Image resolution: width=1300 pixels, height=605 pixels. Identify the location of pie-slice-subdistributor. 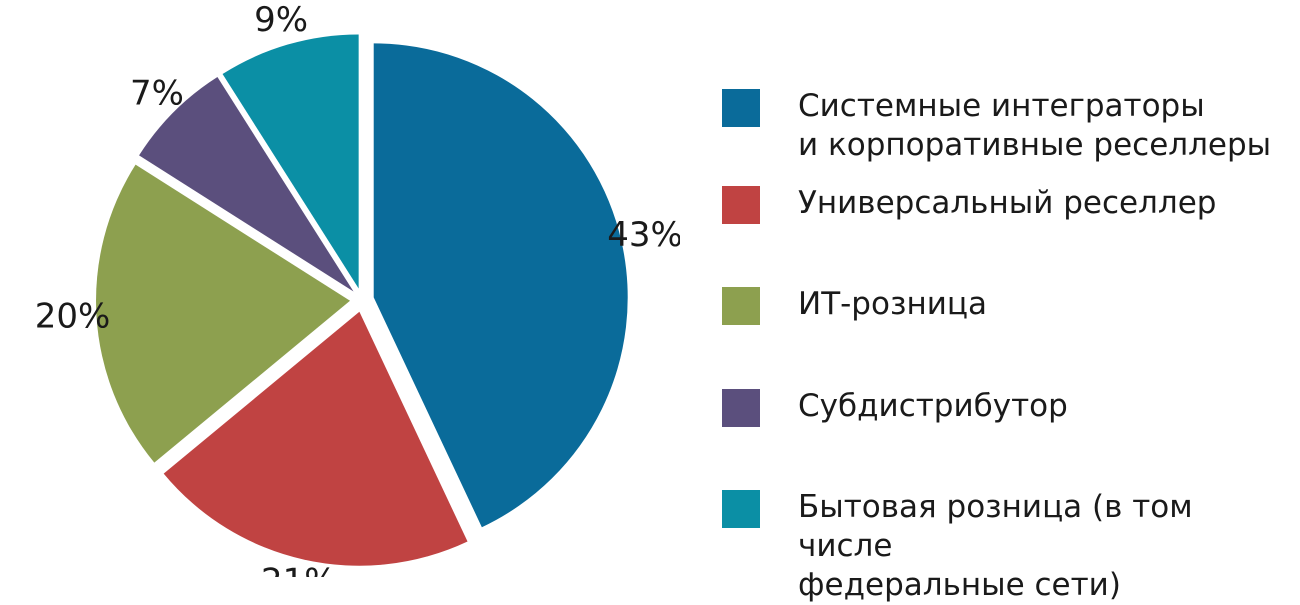
(246, 184).